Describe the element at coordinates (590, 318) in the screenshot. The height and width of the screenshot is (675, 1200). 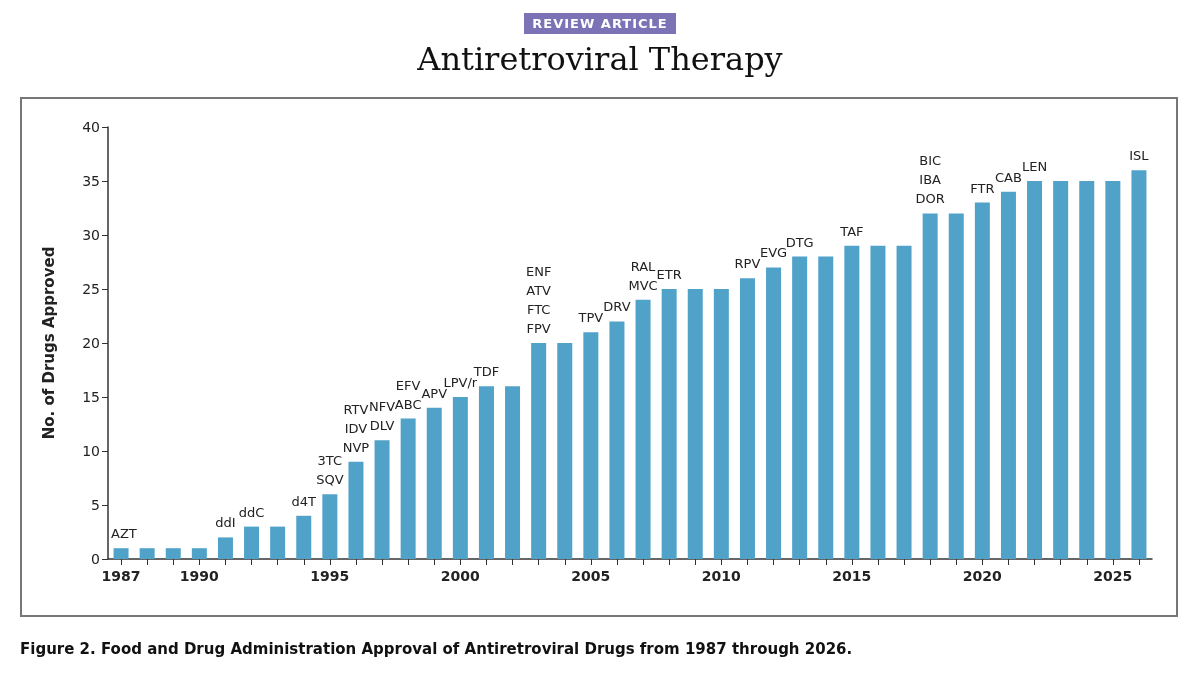
I see `annotation: TPV` at that location.